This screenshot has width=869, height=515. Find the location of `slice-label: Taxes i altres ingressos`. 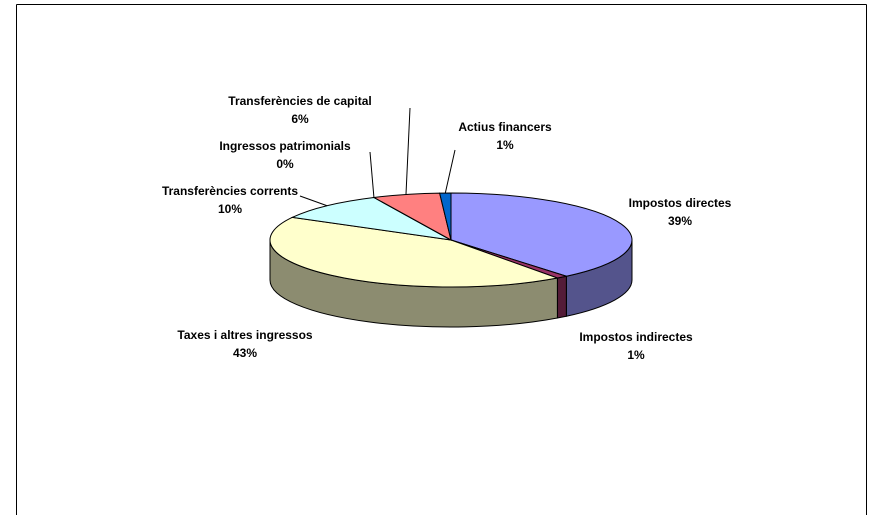

slice-label: Taxes i altres ingressos is located at coordinates (245, 335).